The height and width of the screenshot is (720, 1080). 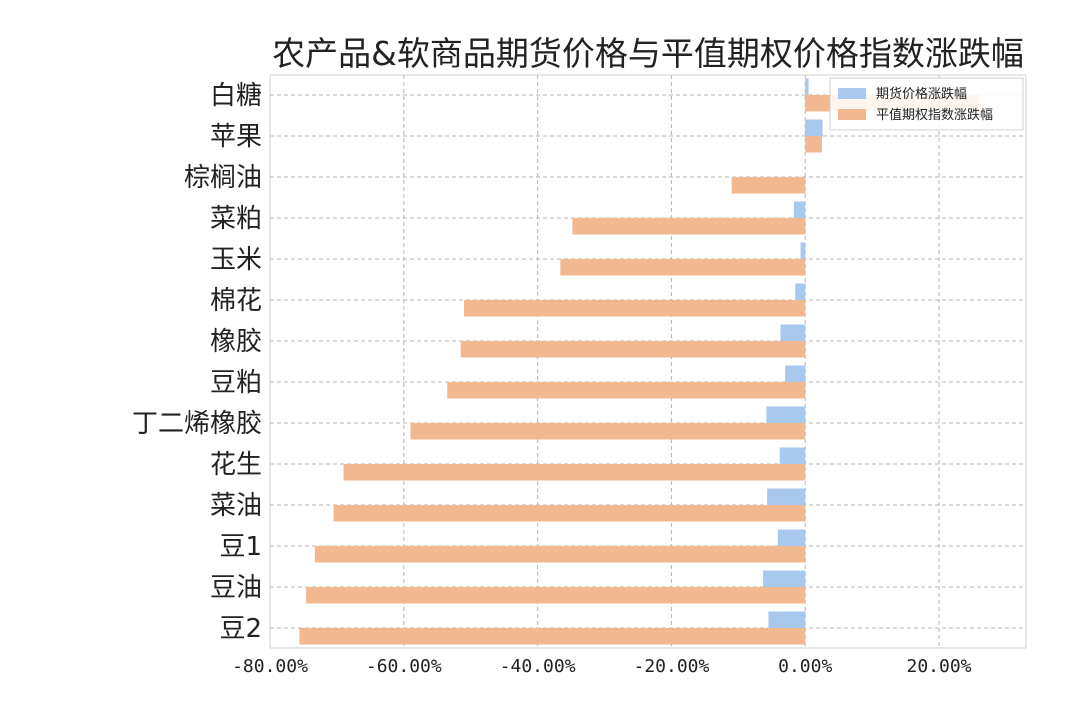 What do you see at coordinates (852, 93) in the screenshot?
I see `legend-swatch-futures` at bounding box center [852, 93].